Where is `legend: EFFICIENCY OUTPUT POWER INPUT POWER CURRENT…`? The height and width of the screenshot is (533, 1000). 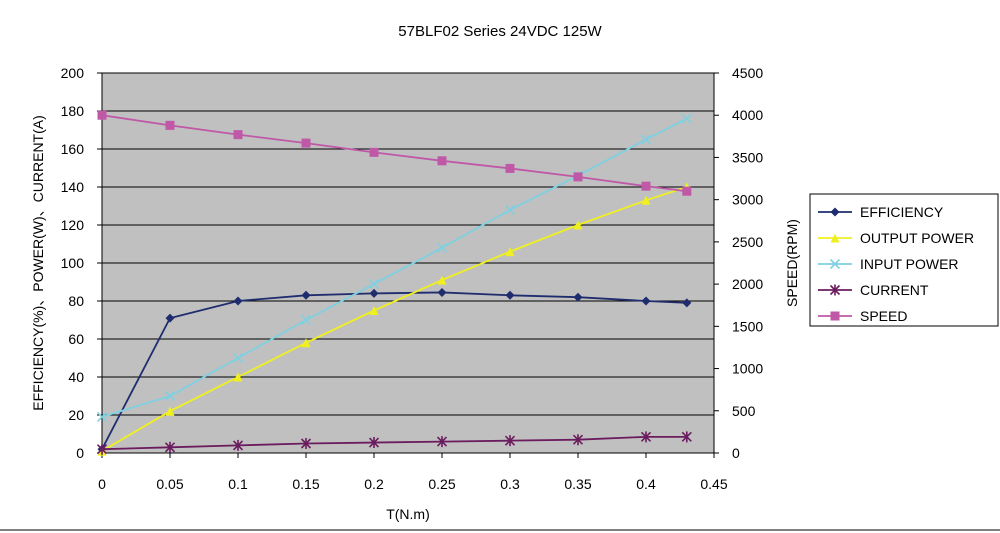 legend: EFFICIENCY OUTPUT POWER INPUT POWER CURRENT… is located at coordinates (896, 264).